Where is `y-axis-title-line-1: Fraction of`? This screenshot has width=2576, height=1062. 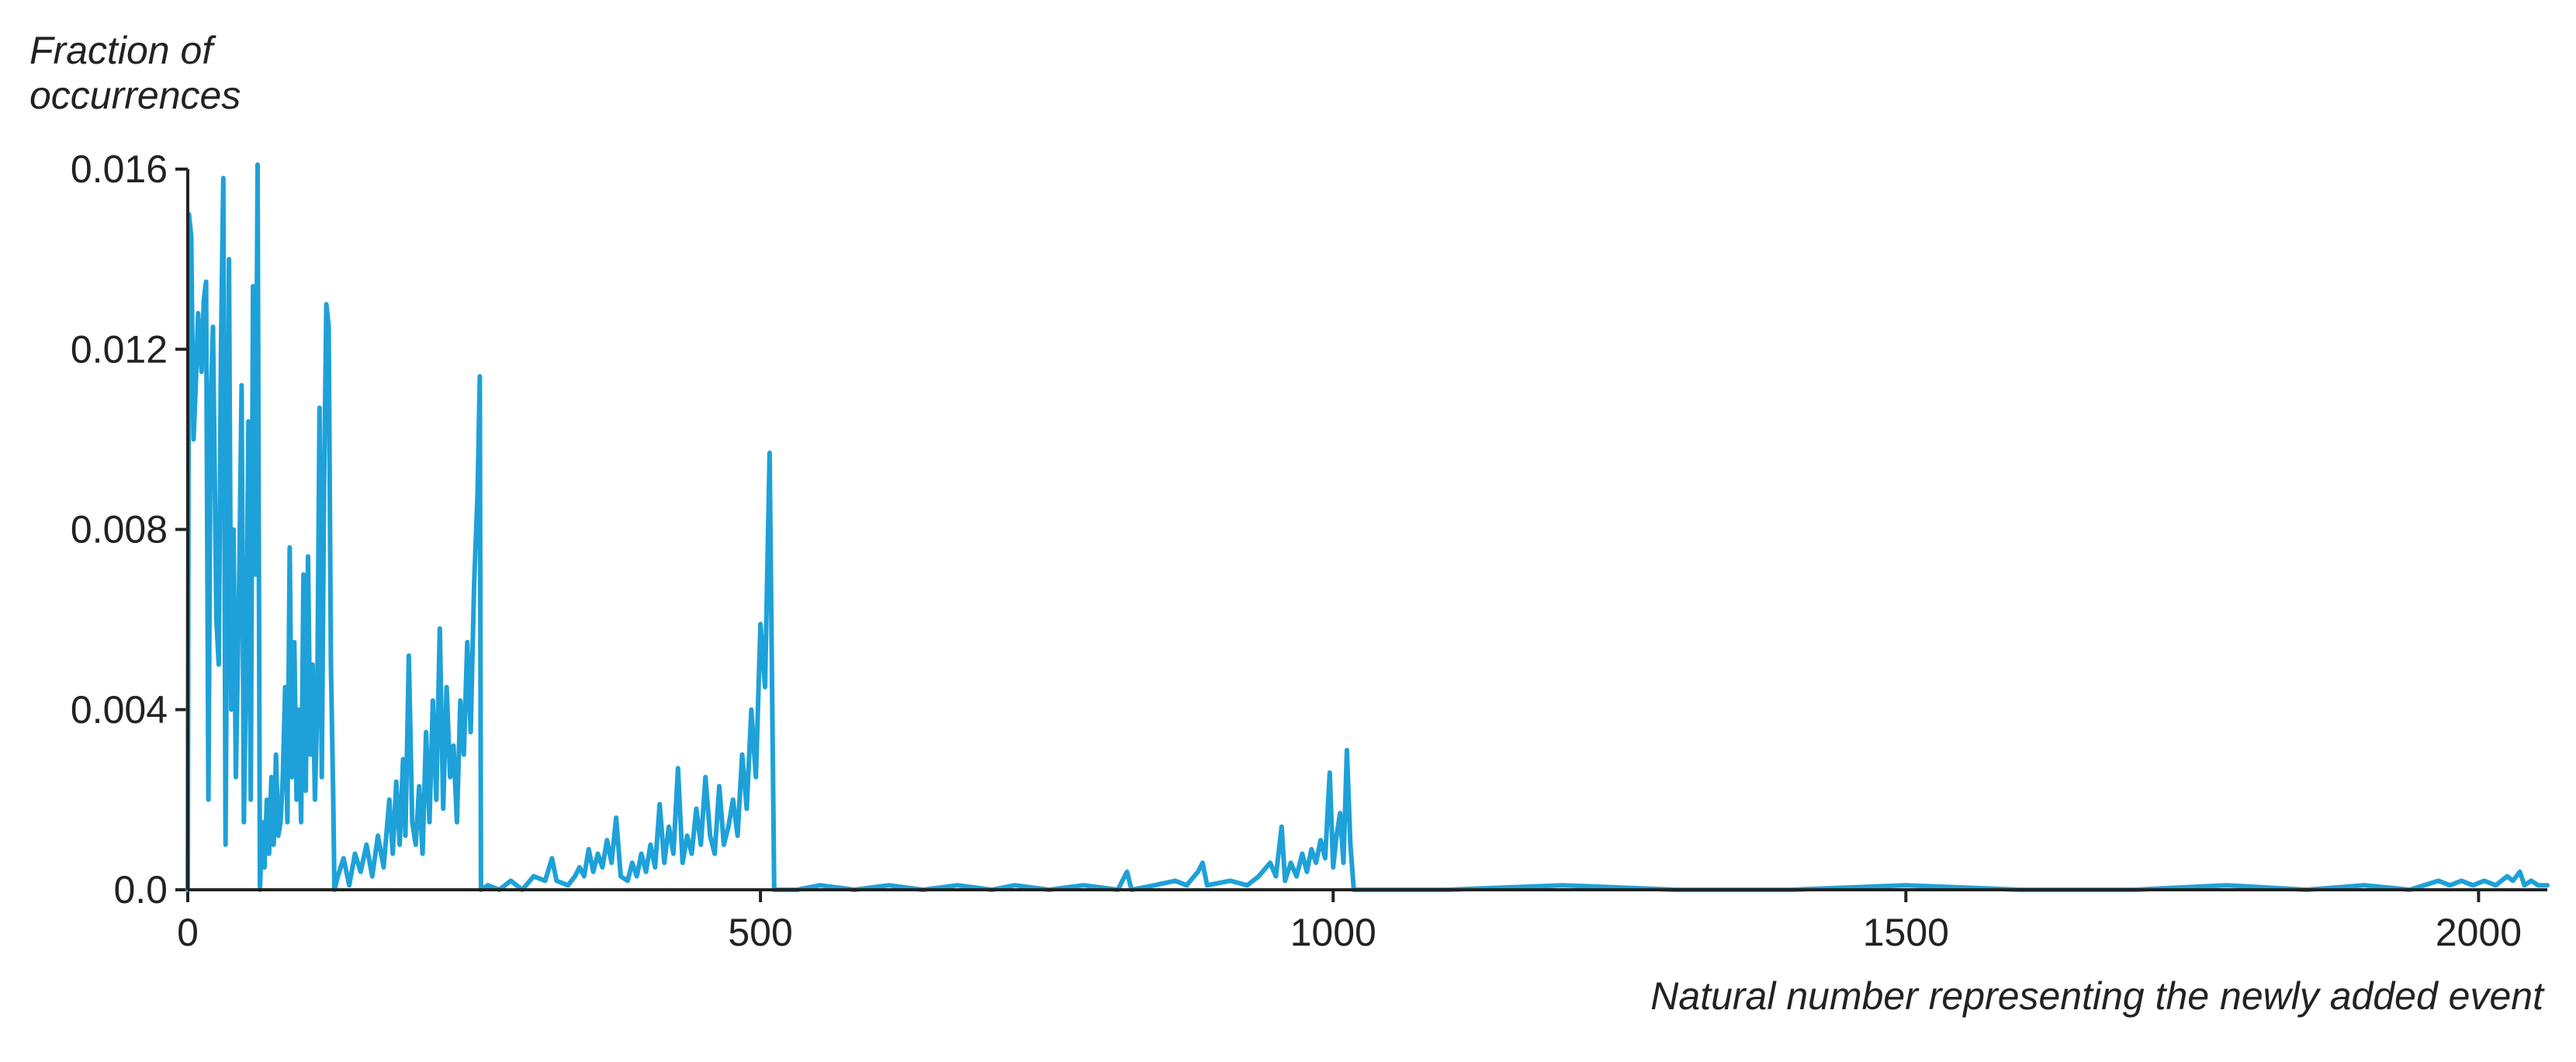
y-axis-title-line-1: Fraction of is located at coordinates (122, 51).